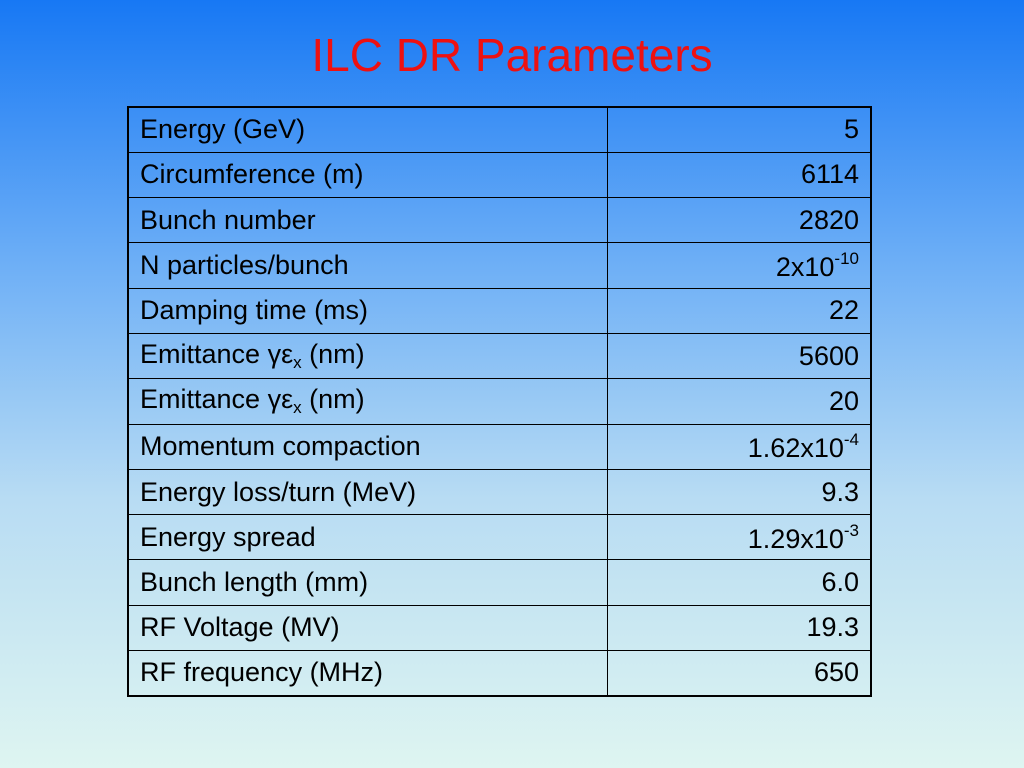 Image resolution: width=1024 pixels, height=768 pixels. What do you see at coordinates (846, 259) in the screenshot?
I see `superscript: -10` at bounding box center [846, 259].